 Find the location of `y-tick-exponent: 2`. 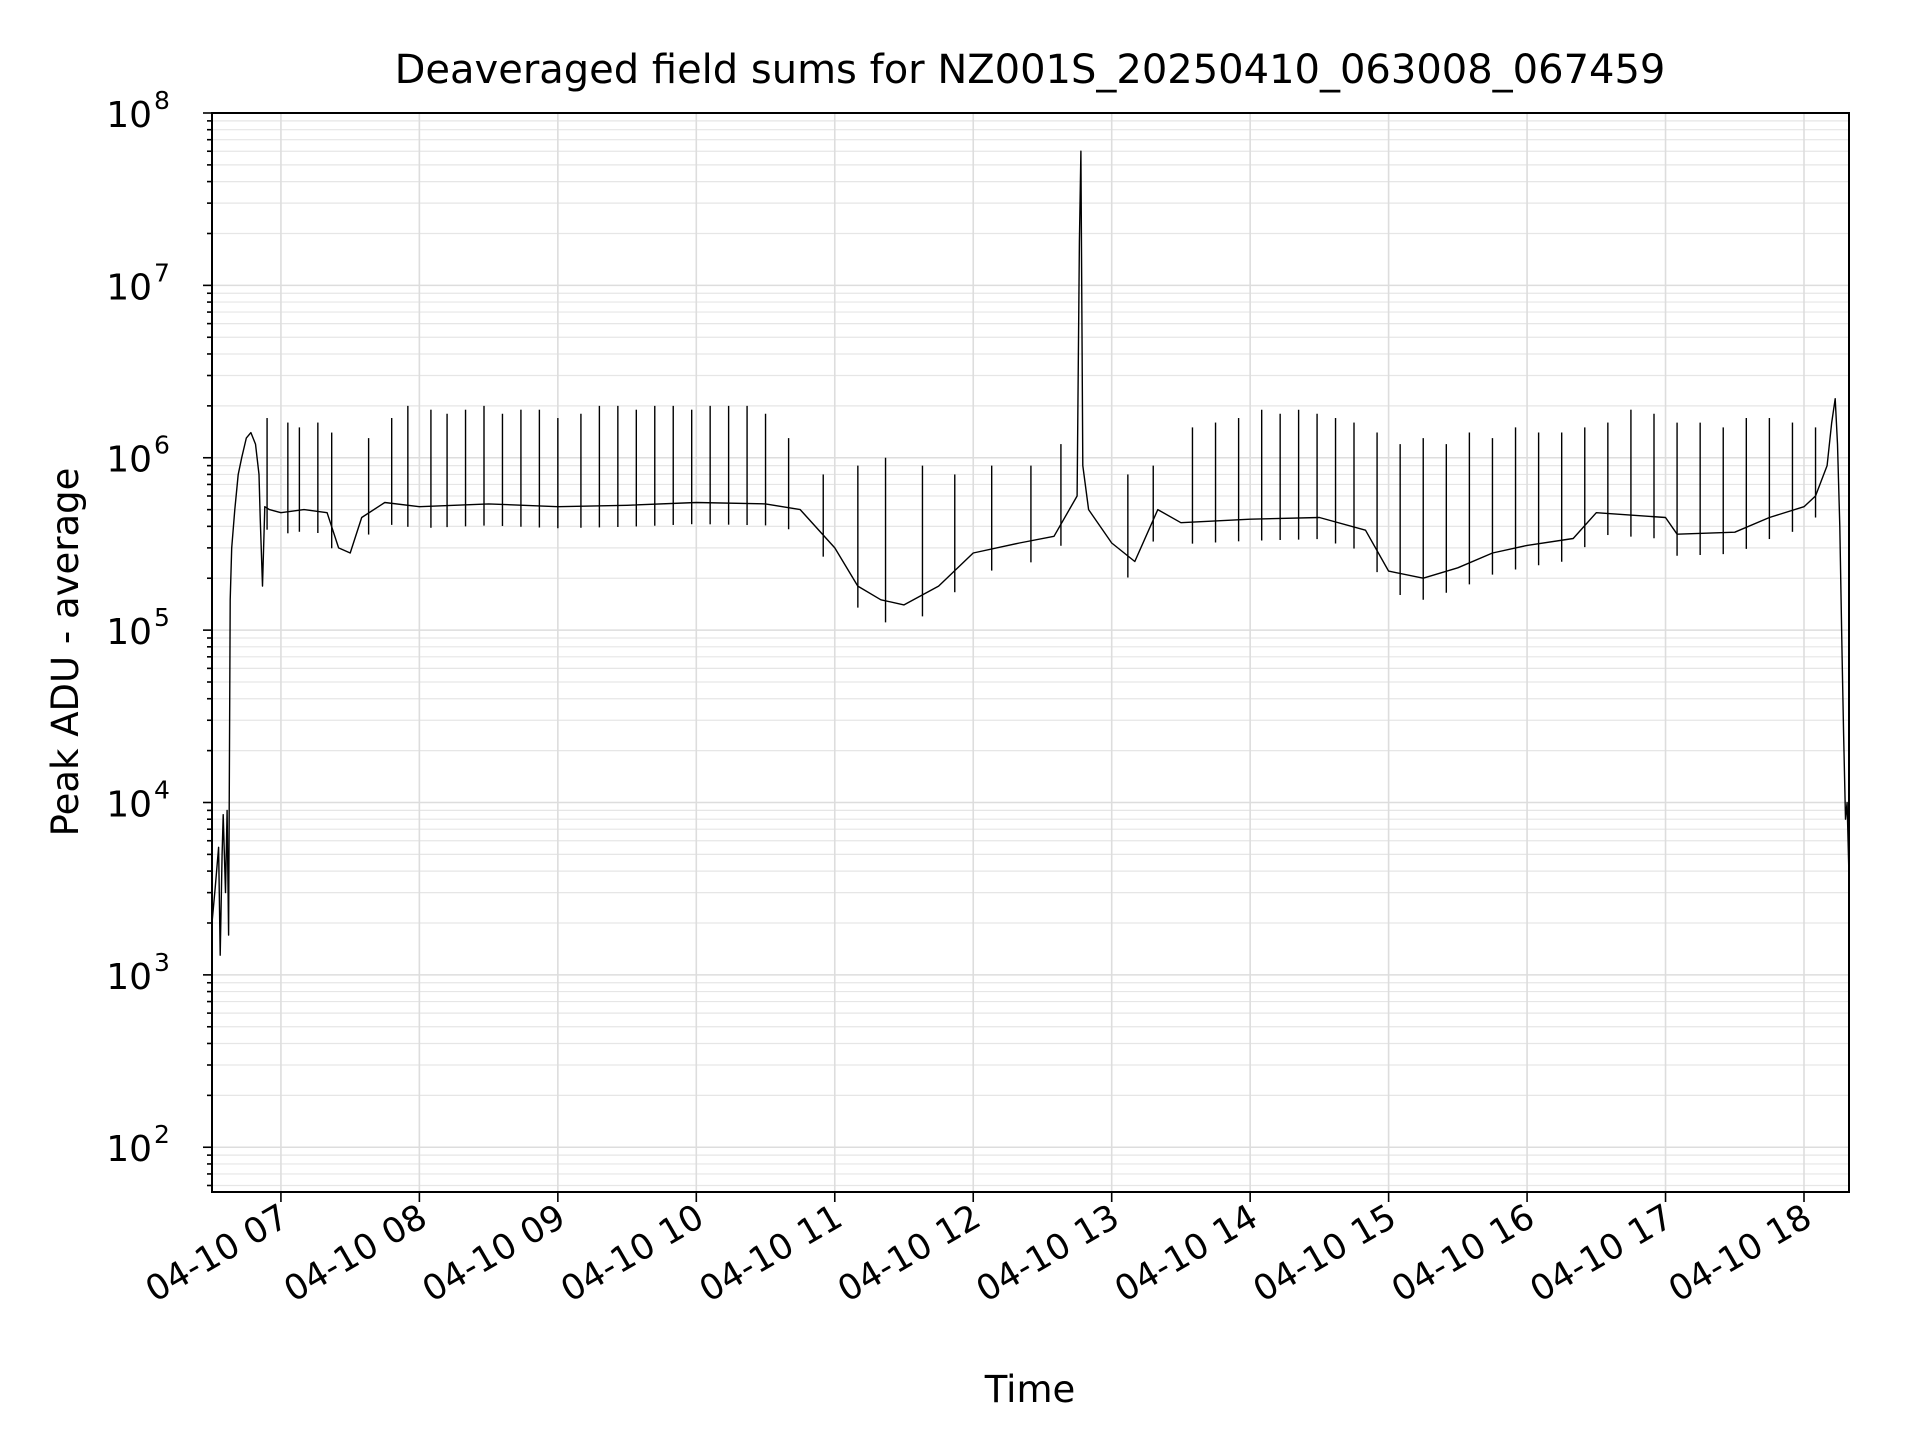

y-tick-exponent: 2 is located at coordinates (162, 1134).